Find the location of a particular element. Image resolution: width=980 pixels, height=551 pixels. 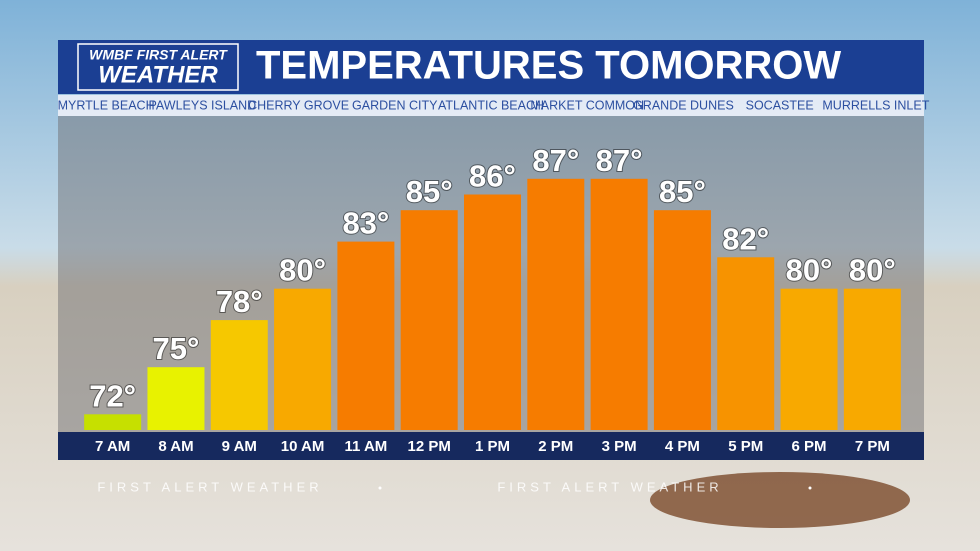

location-label: ATLANTIC BEACH is located at coordinates (491, 105).